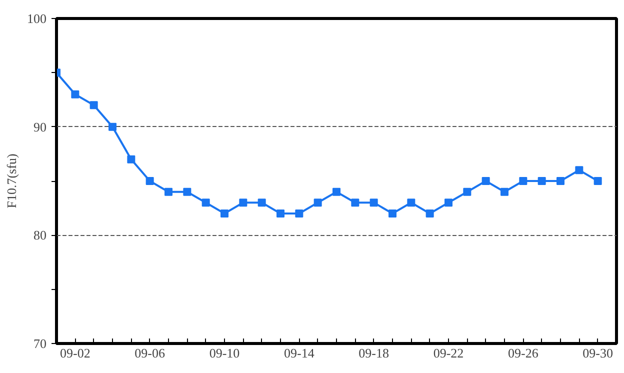 This screenshot has width=624, height=373. Describe the element at coordinates (75, 353) in the screenshot. I see `x-tick-label: 09-02` at that location.